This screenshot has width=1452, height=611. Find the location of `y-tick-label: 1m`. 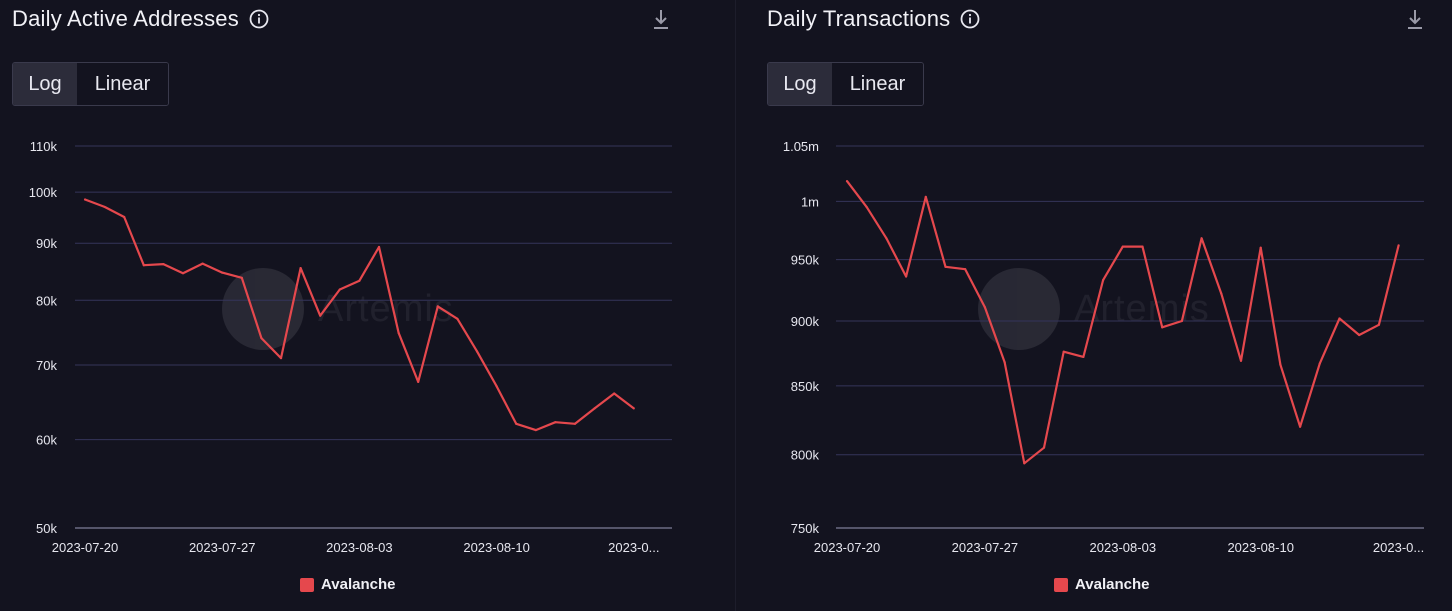

y-tick-label: 1m is located at coordinates (810, 201).